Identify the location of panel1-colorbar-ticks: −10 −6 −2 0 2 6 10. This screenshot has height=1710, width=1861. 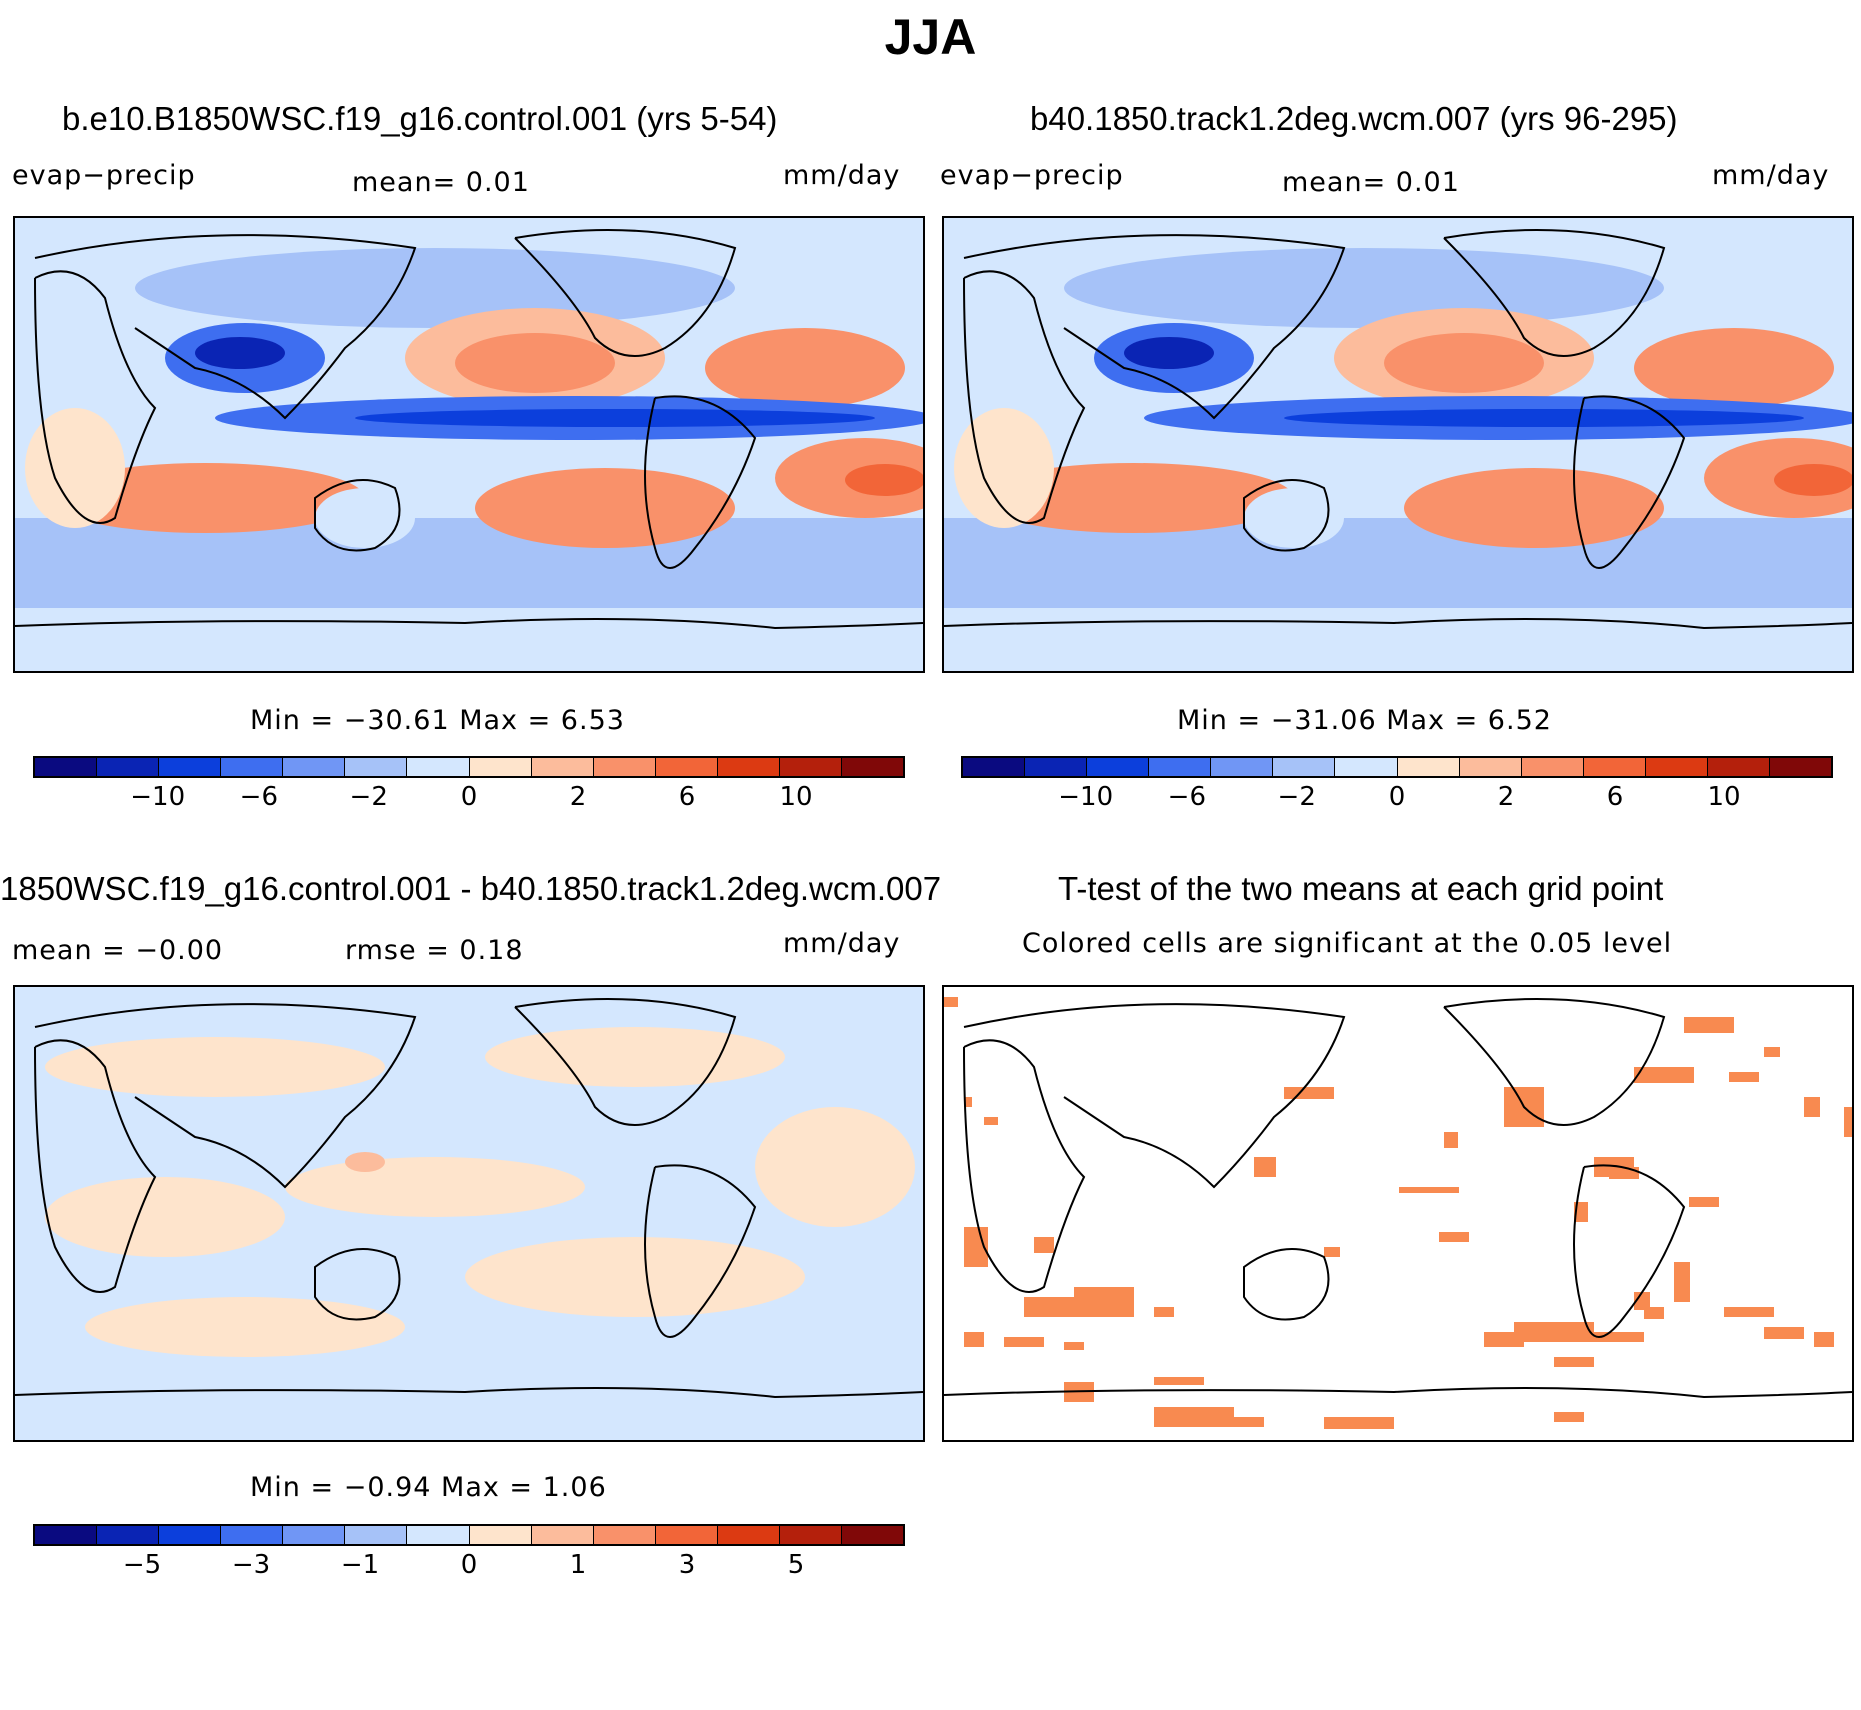
(469, 799).